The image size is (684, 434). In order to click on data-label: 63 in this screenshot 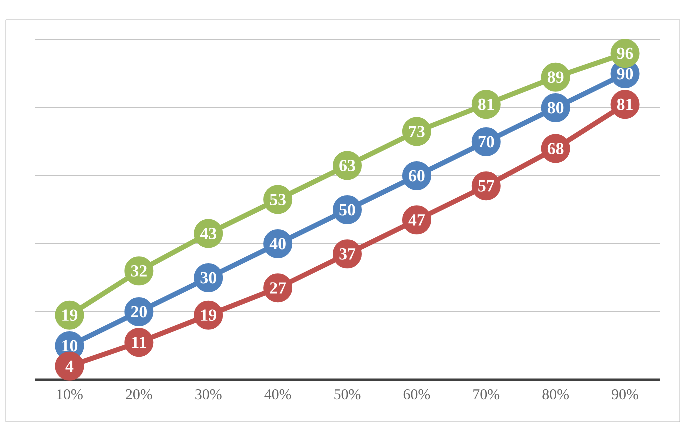, I will do `click(348, 166)`.